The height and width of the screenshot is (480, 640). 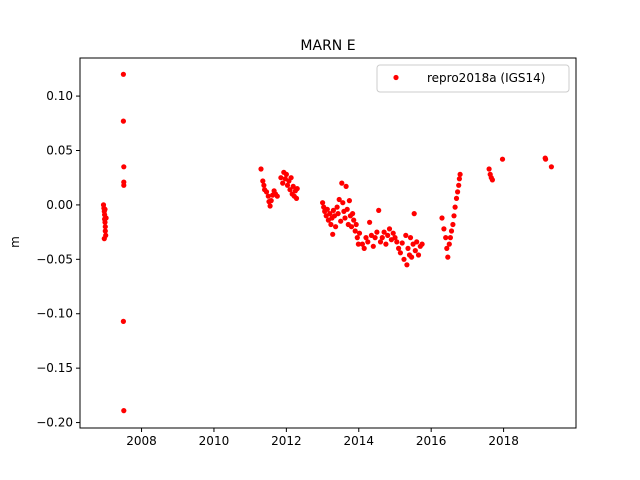 I want to click on y-axis: 0.10 0.05 0.00 −0.05 −0.10 −0.15 −0.20, so click(x=58, y=259).